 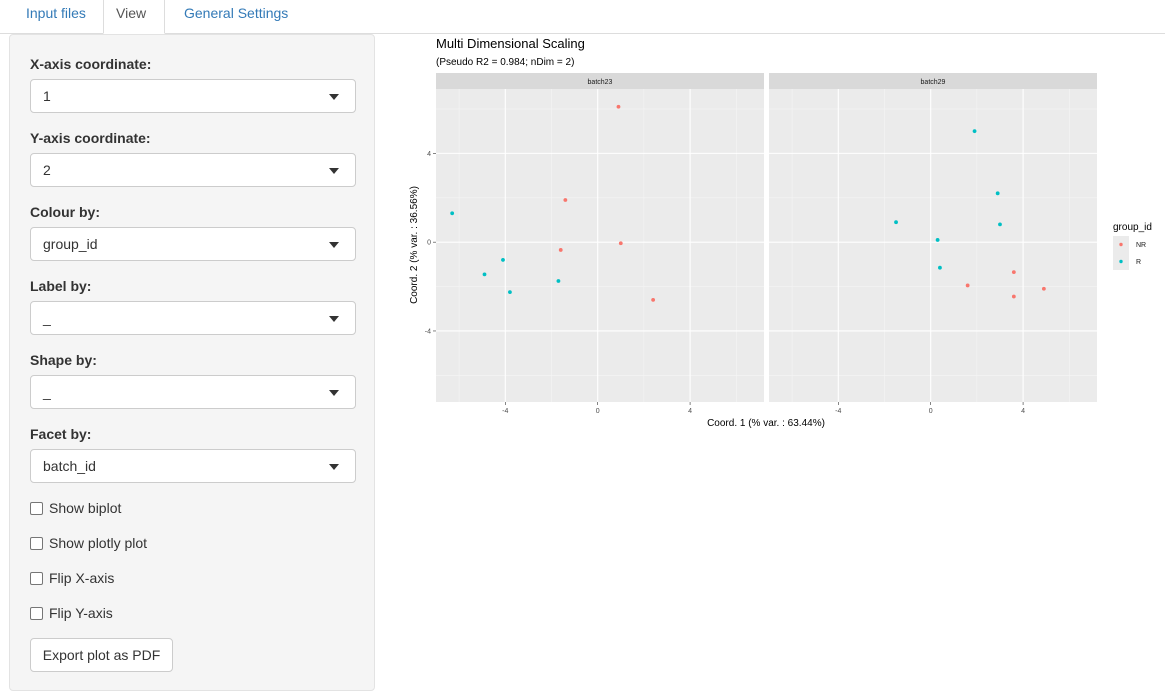 What do you see at coordinates (63, 360) in the screenshot?
I see `shape-by-label: Shape by:` at bounding box center [63, 360].